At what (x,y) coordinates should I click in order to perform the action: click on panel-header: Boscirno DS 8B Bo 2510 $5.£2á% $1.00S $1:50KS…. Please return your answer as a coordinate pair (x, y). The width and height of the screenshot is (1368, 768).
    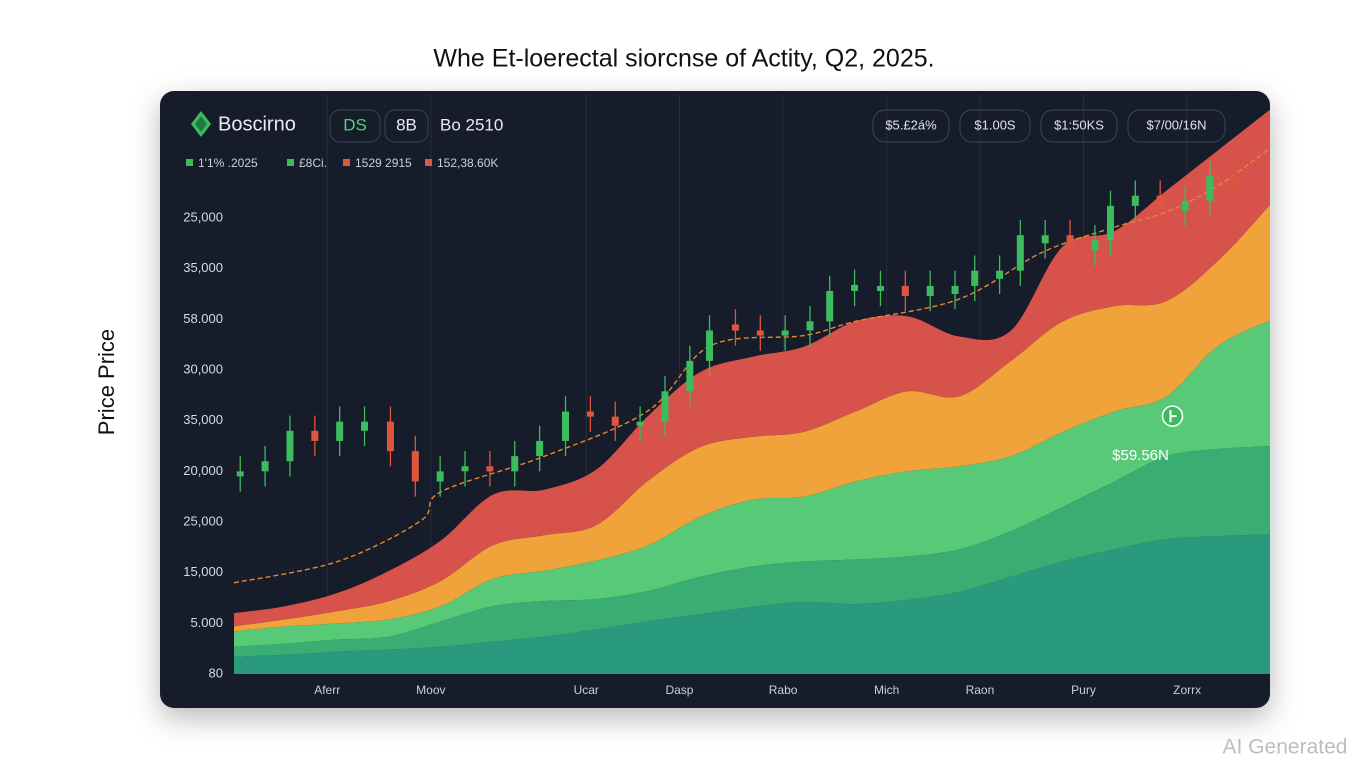
    Looking at the image, I should click on (706, 139).